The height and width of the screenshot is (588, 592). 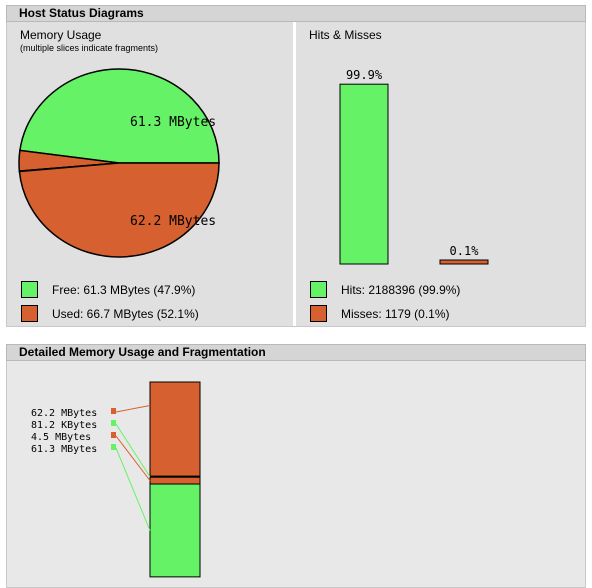 What do you see at coordinates (318, 289) in the screenshot?
I see `hits-legend-swatch` at bounding box center [318, 289].